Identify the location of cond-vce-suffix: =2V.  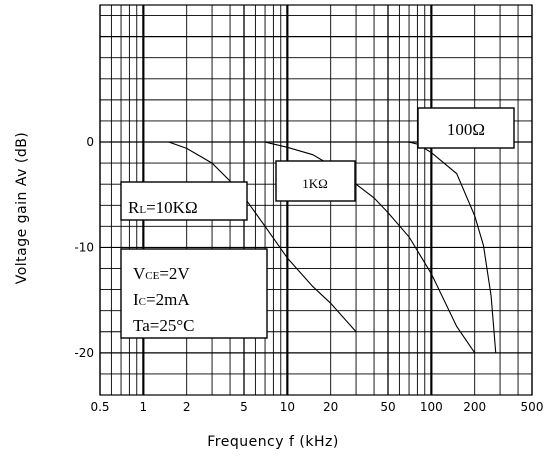
(174, 273).